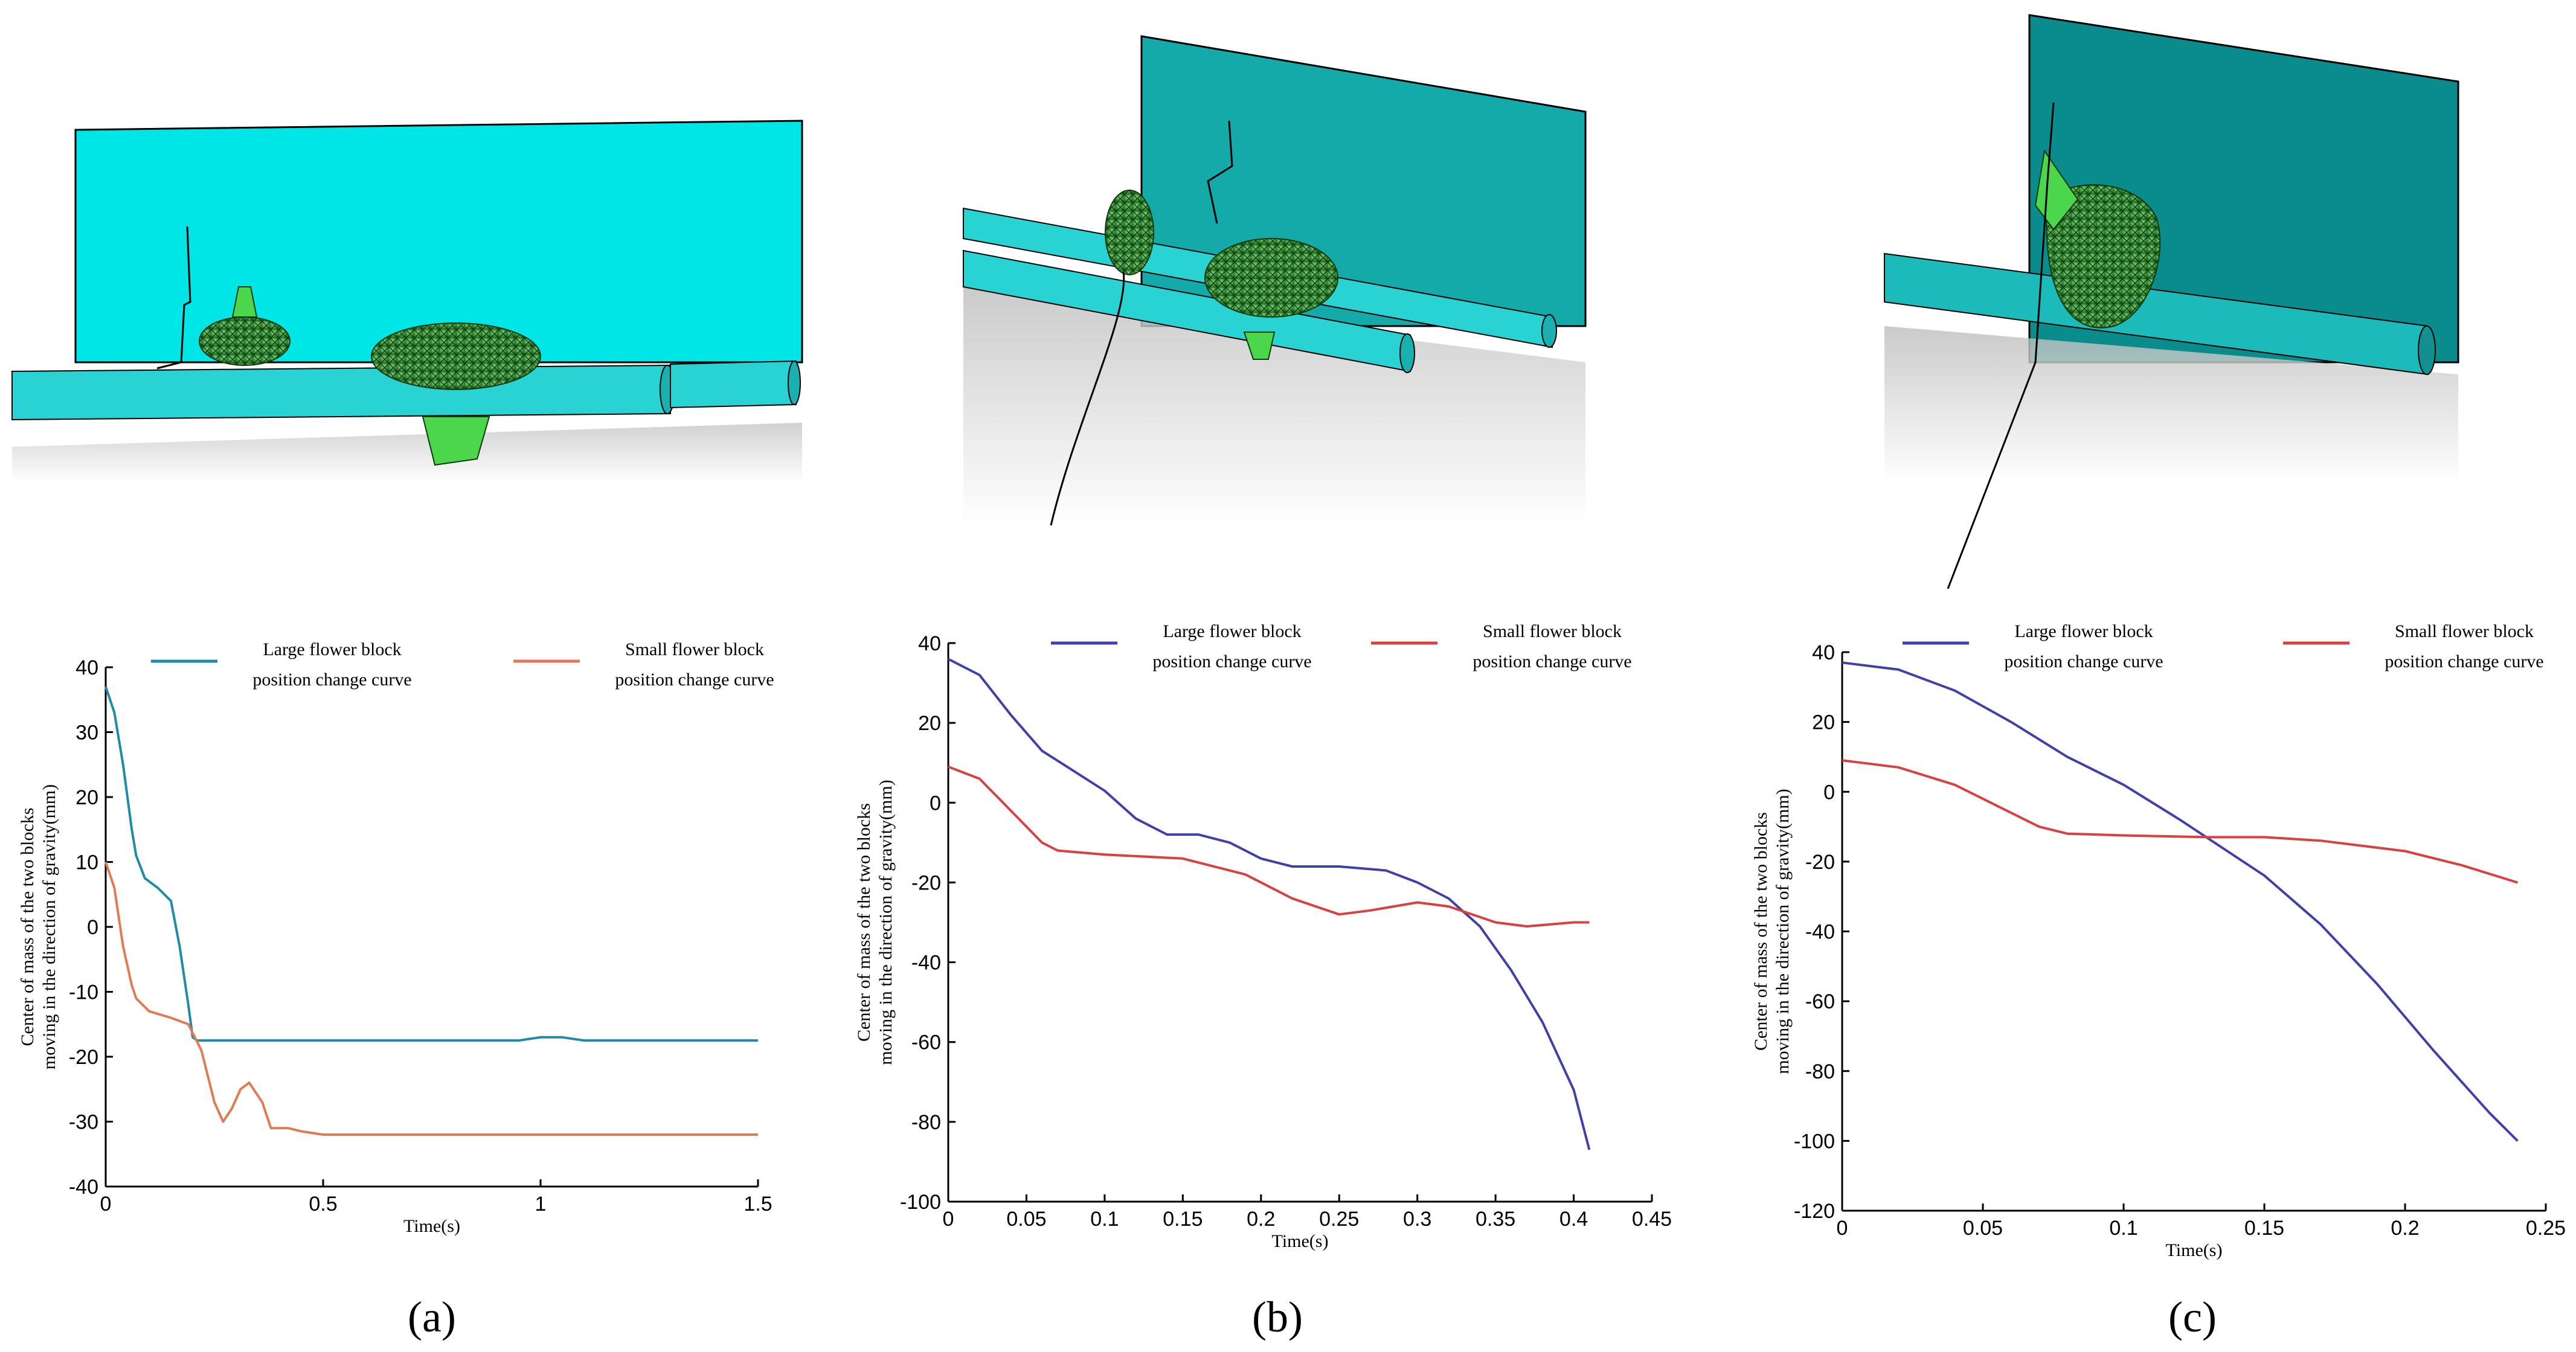 Image resolution: width=2576 pixels, height=1352 pixels. What do you see at coordinates (431, 998) in the screenshot?
I see `series-line-a-small` at bounding box center [431, 998].